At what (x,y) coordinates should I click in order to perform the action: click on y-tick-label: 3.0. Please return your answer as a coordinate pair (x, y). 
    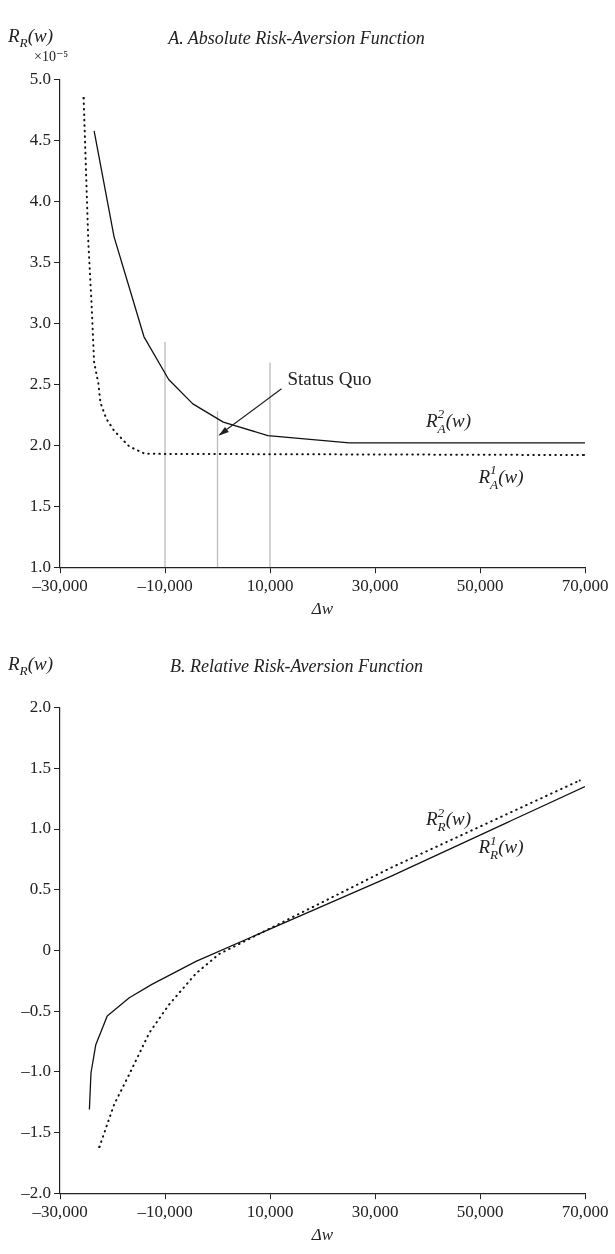
    Looking at the image, I should click on (40, 322).